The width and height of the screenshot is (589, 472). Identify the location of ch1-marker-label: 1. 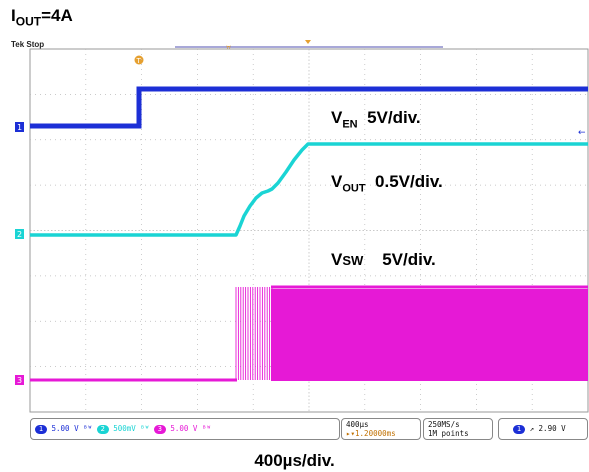
(19, 127).